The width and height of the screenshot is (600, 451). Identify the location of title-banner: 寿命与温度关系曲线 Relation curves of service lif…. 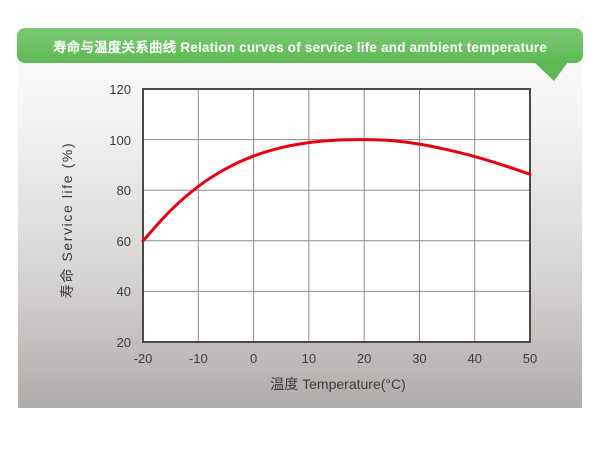
(300, 45).